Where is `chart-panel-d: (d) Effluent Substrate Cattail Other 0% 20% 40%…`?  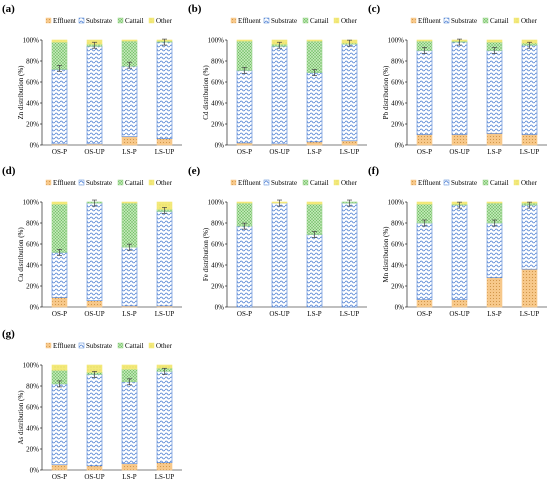 chart-panel-d: (d) Effluent Substrate Cattail Other 0% 20% 40%… is located at coordinates (92, 241).